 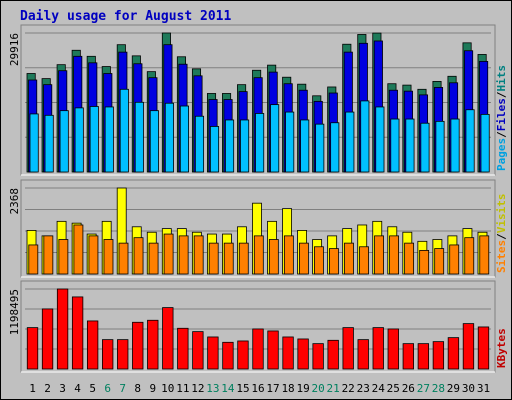 I want to click on bar-hits-pages-day-28-face, so click(x=440, y=146).